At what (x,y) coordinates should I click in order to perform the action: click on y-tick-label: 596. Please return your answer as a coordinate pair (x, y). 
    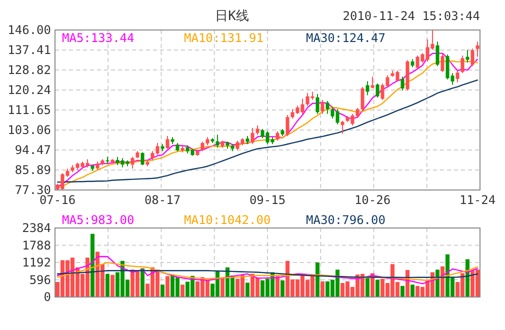
    Looking at the image, I should click on (40, 279).